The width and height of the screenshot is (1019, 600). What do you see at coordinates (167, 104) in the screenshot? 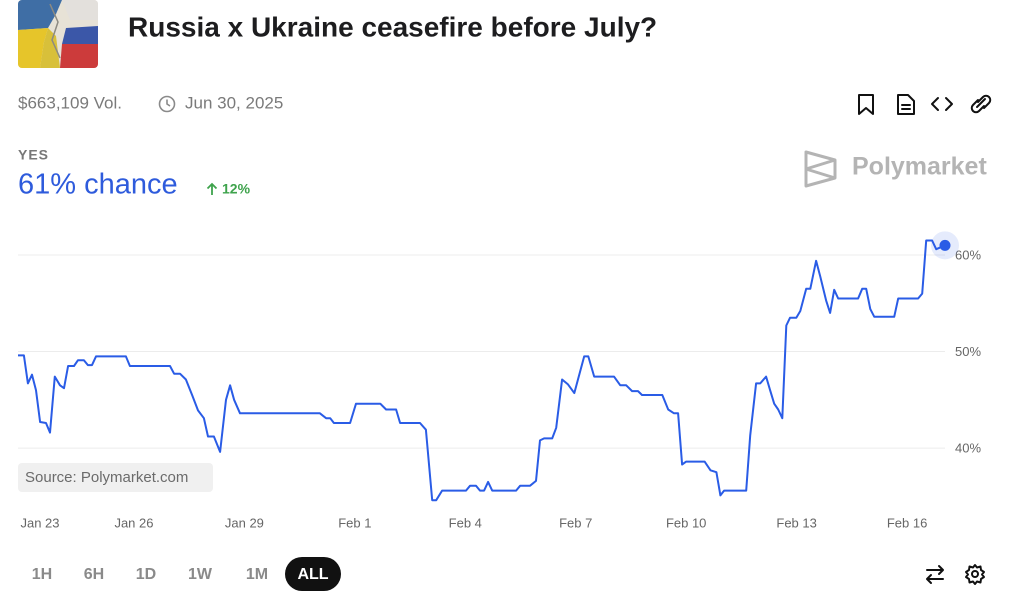
I see `clock-icon` at bounding box center [167, 104].